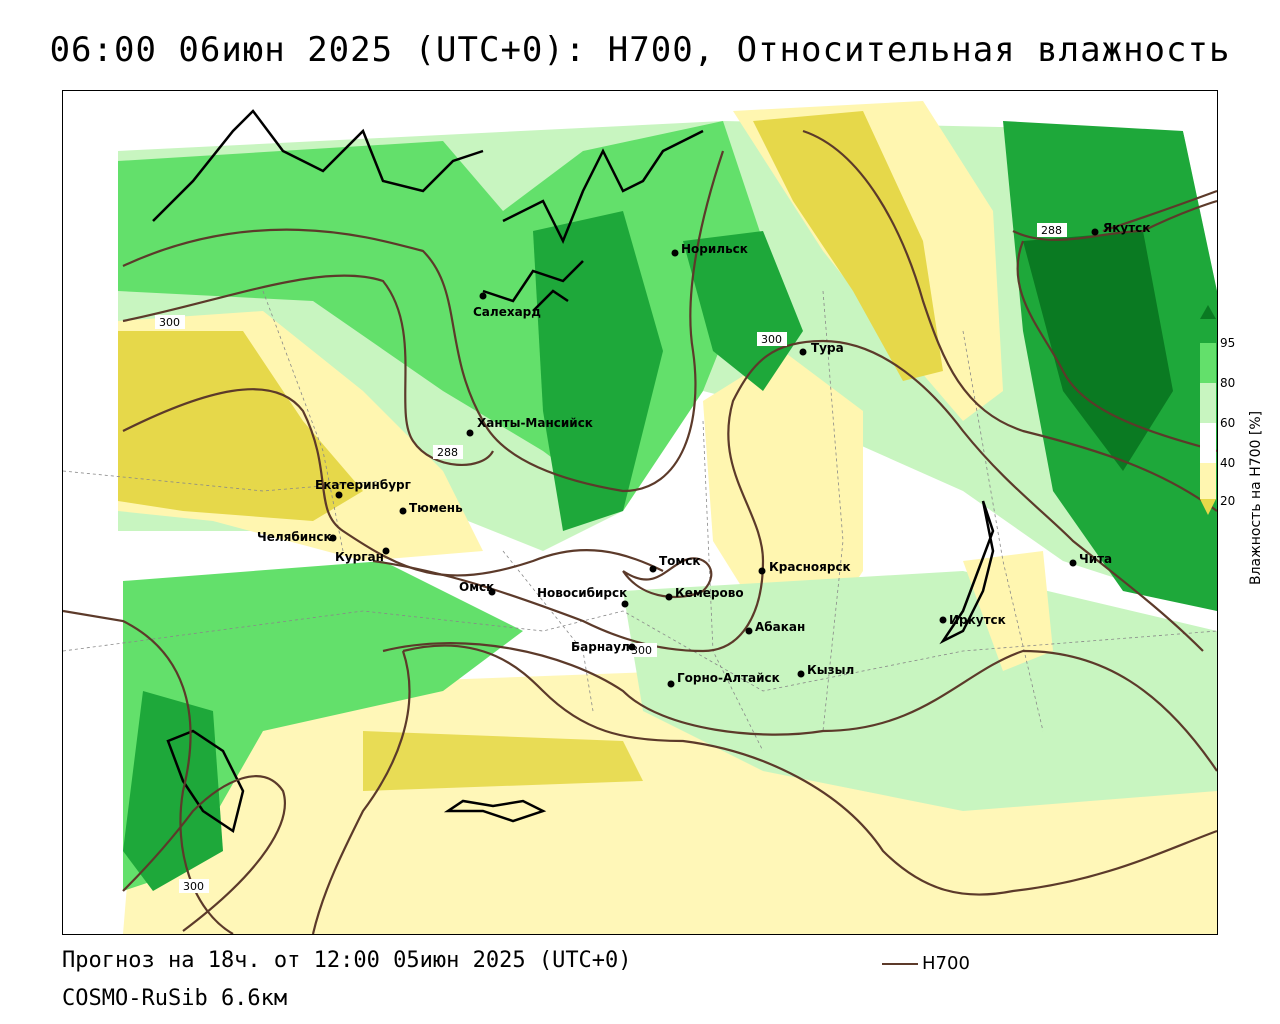 This screenshot has height=1024, width=1280. I want to click on city-label: Горно-Алтайск, so click(728, 678).